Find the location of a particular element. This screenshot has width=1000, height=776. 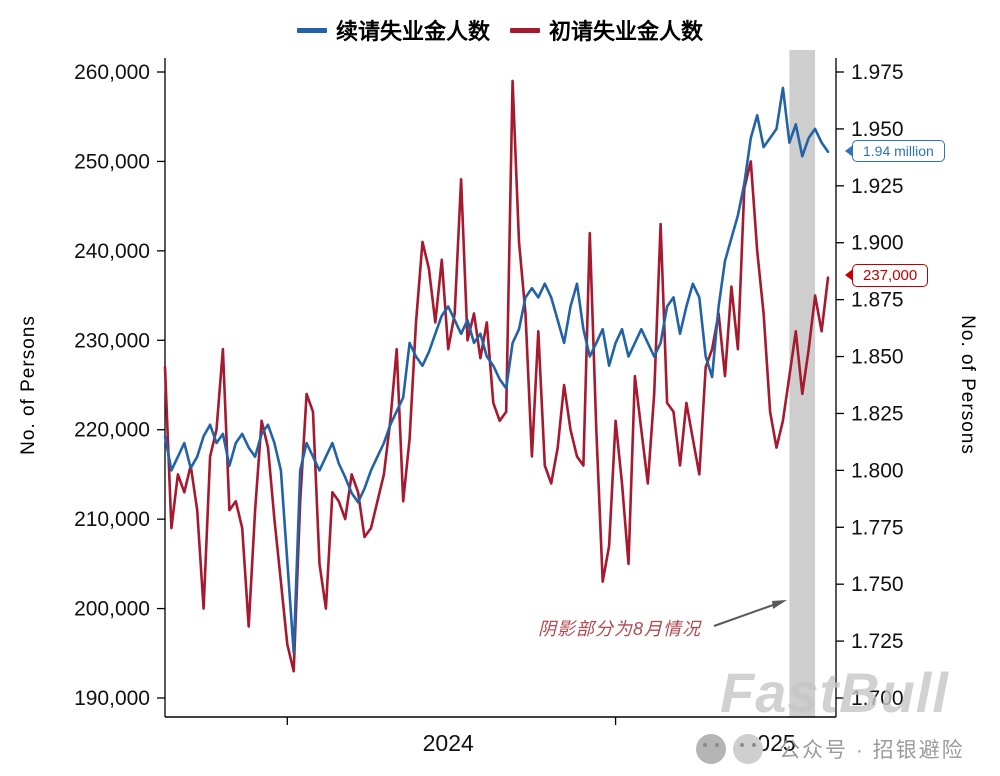

latest-value-callout-continuing-claims: 1.94 million is located at coordinates (895, 150).